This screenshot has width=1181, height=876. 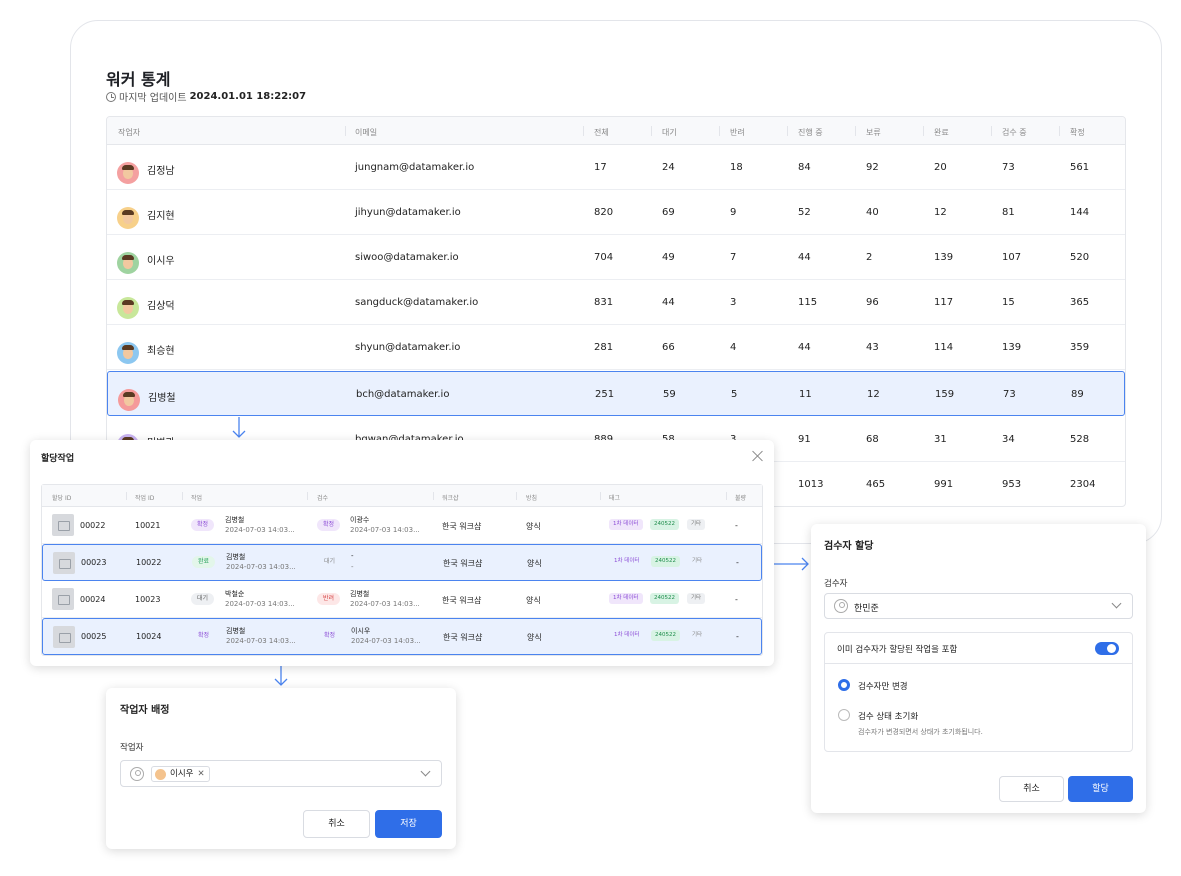 I want to click on token-label: 이시우, so click(x=182, y=774).